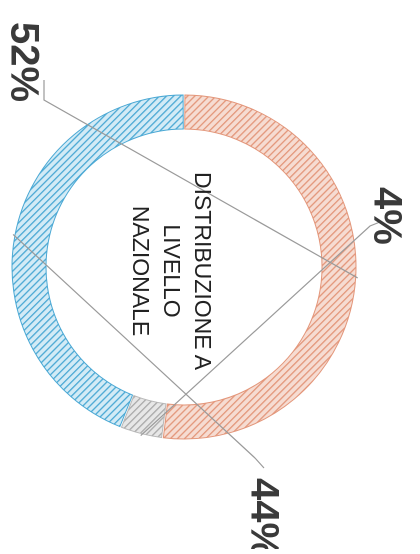  What do you see at coordinates (264, 513) in the screenshot?
I see `slice-label-44: 44%` at bounding box center [264, 513].